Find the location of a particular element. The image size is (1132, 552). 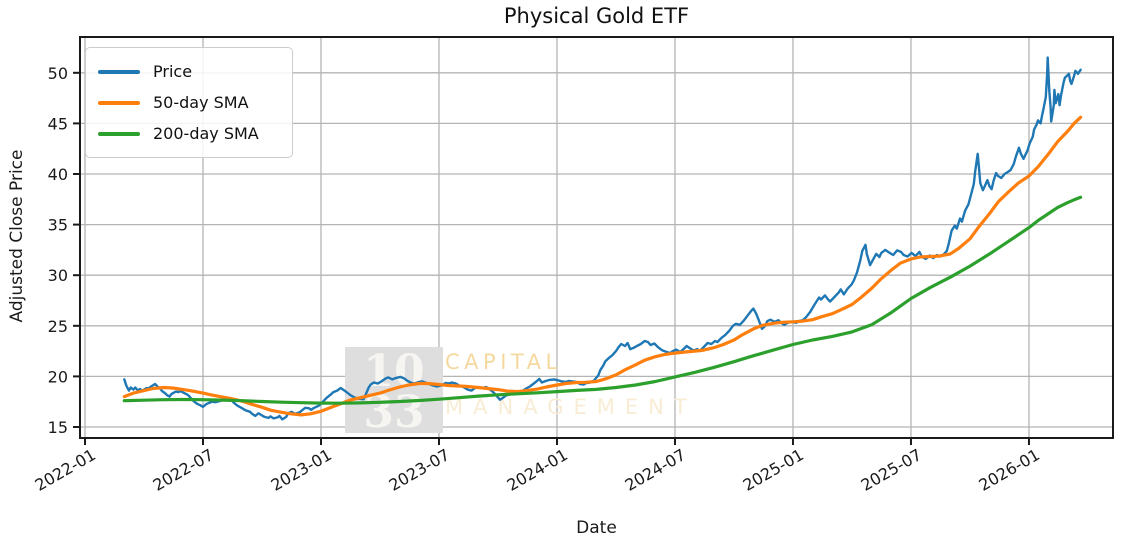

x-tick-label: 2023-01 is located at coordinates (301, 470).